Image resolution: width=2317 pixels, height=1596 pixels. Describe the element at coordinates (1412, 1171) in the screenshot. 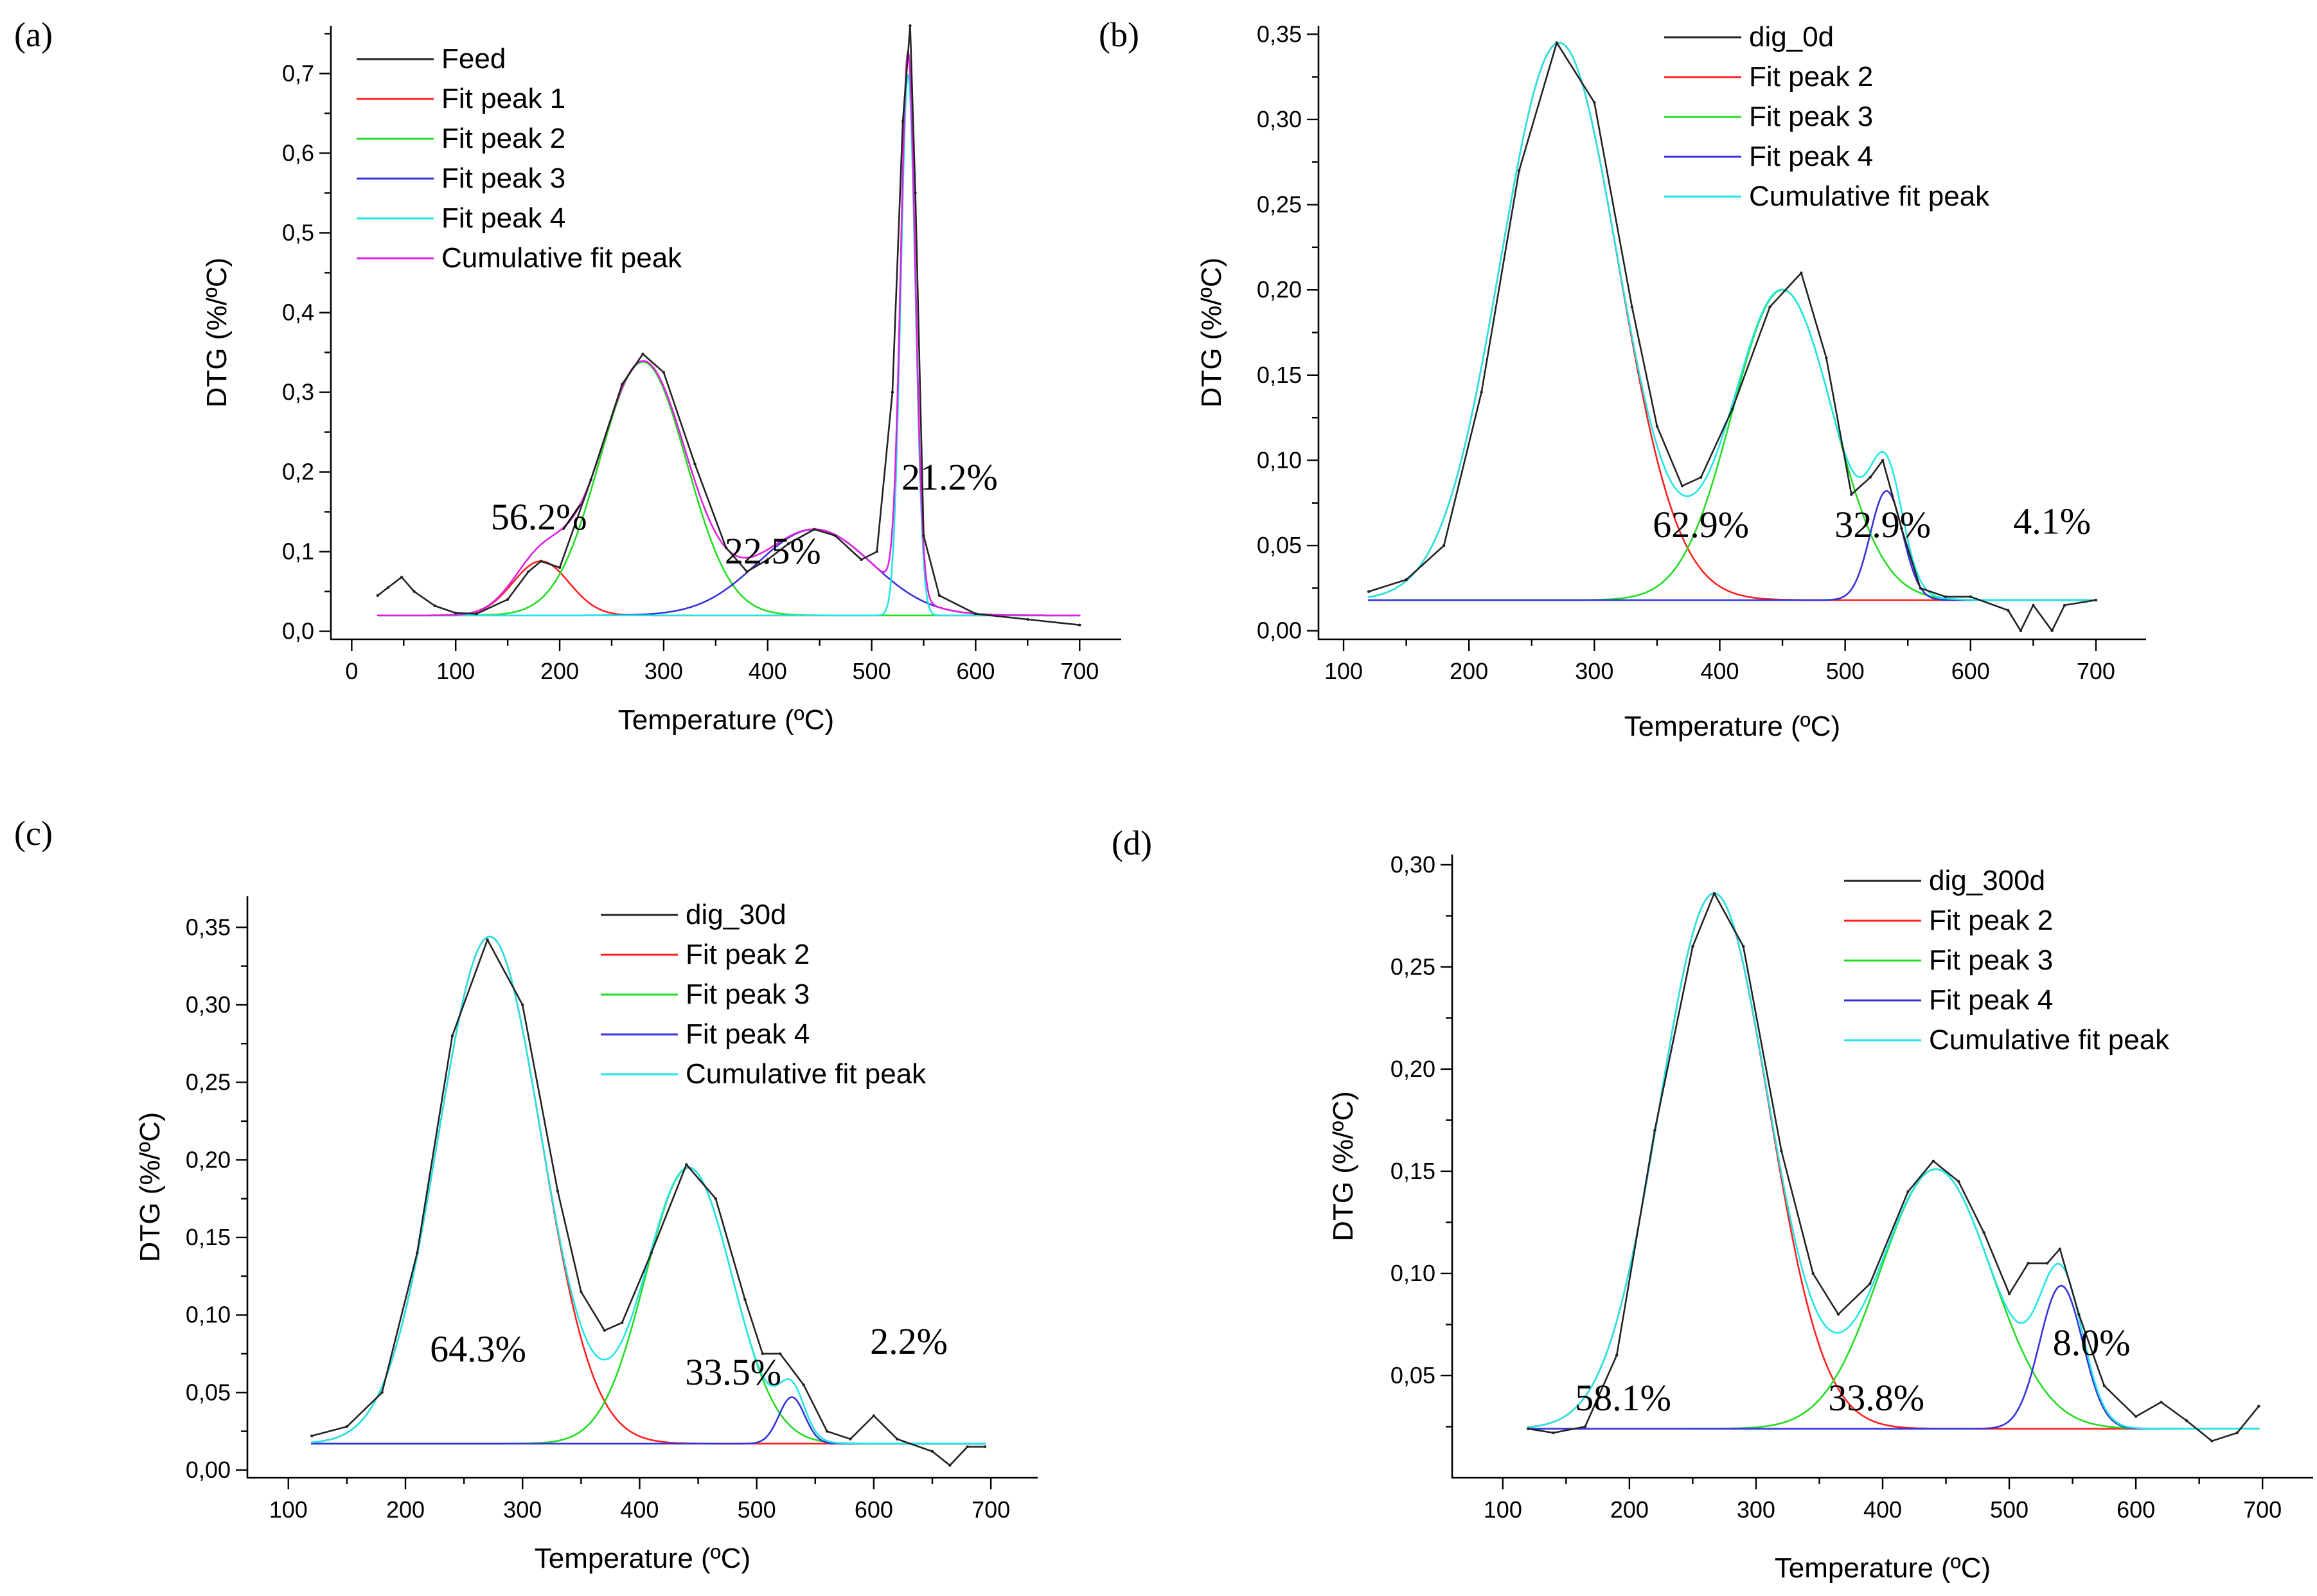

I see `y-tick-label: 0,15` at that location.